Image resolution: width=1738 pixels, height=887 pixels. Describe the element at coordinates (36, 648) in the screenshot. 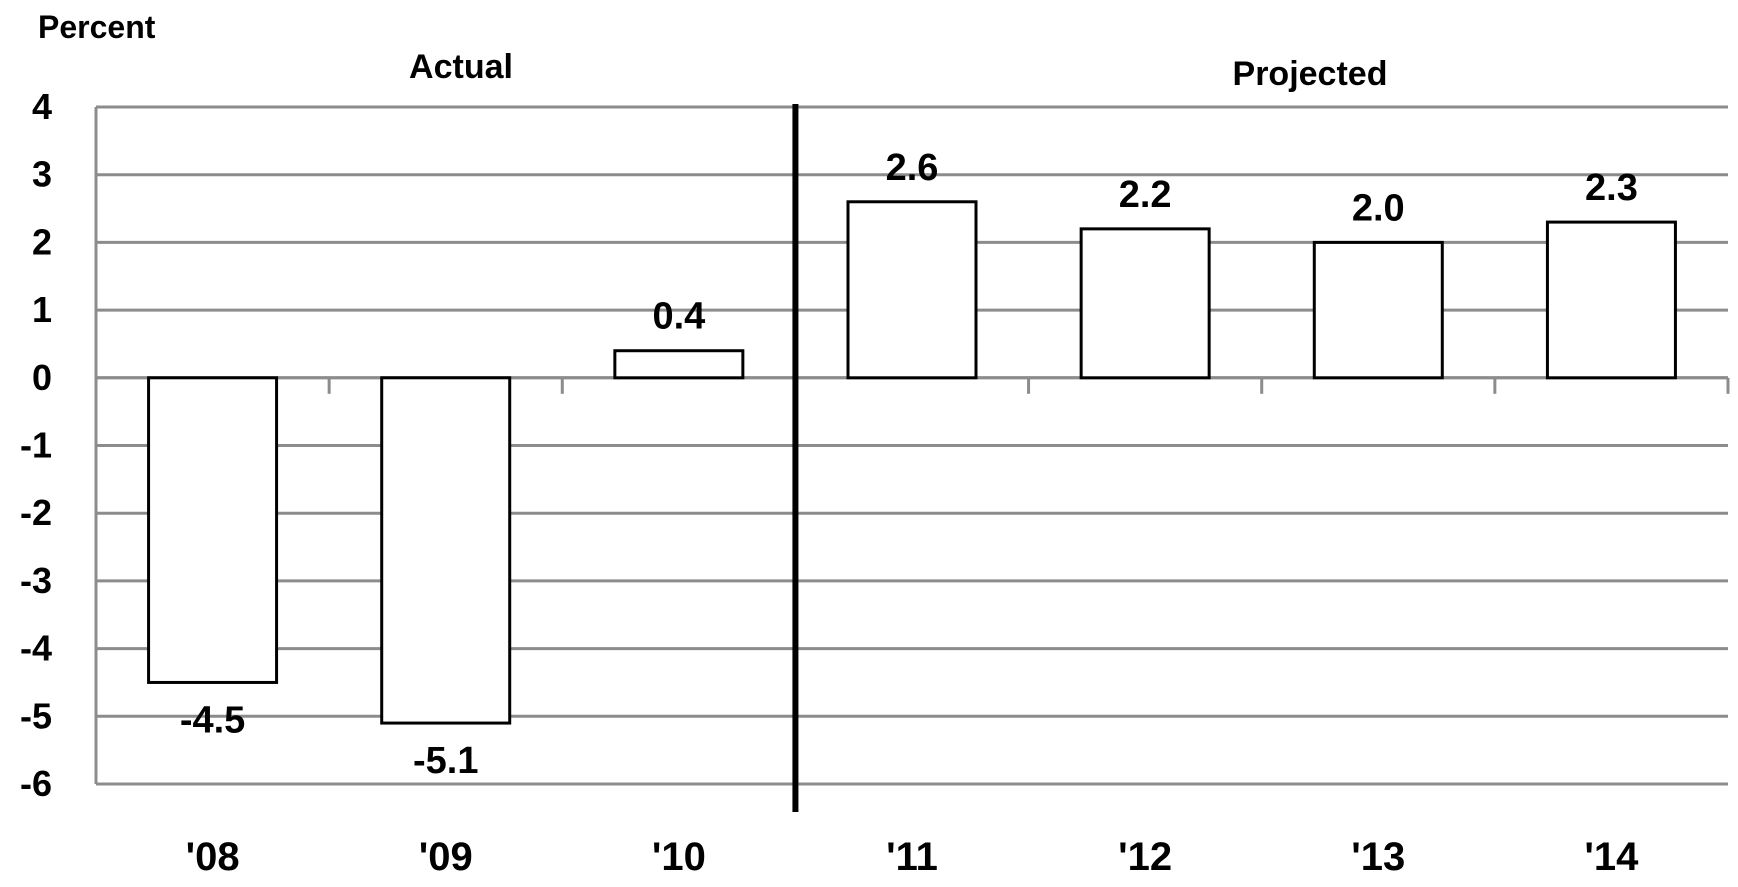

I see `y-tick-label: -4` at that location.